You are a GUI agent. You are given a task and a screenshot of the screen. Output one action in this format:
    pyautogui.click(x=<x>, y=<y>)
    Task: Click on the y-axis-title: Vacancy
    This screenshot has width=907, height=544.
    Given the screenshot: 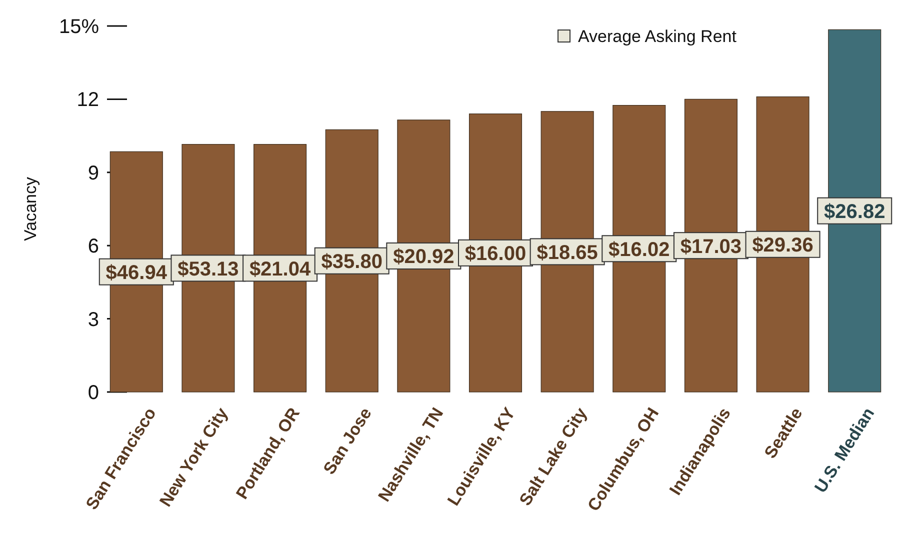 What is the action you would take?
    pyautogui.click(x=30, y=208)
    